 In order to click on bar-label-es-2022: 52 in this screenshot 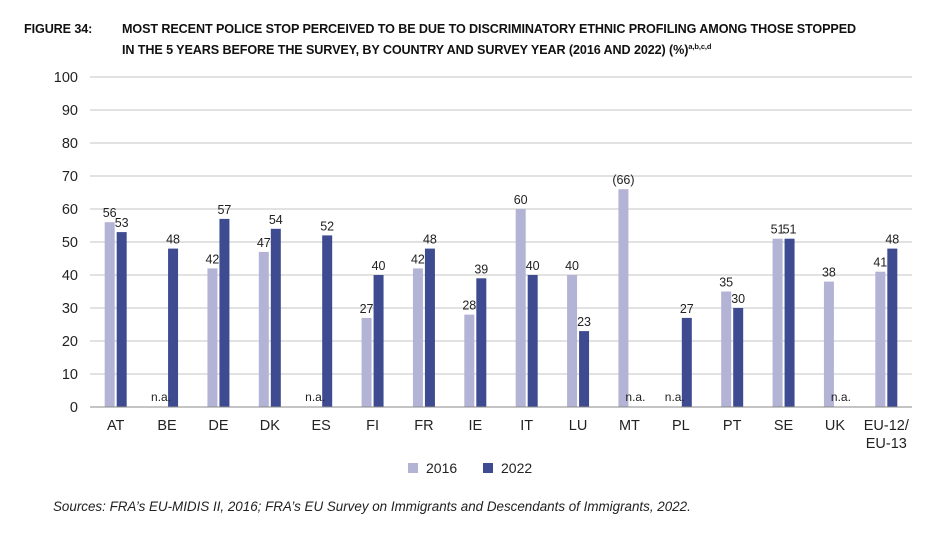, I will do `click(327, 226)`.